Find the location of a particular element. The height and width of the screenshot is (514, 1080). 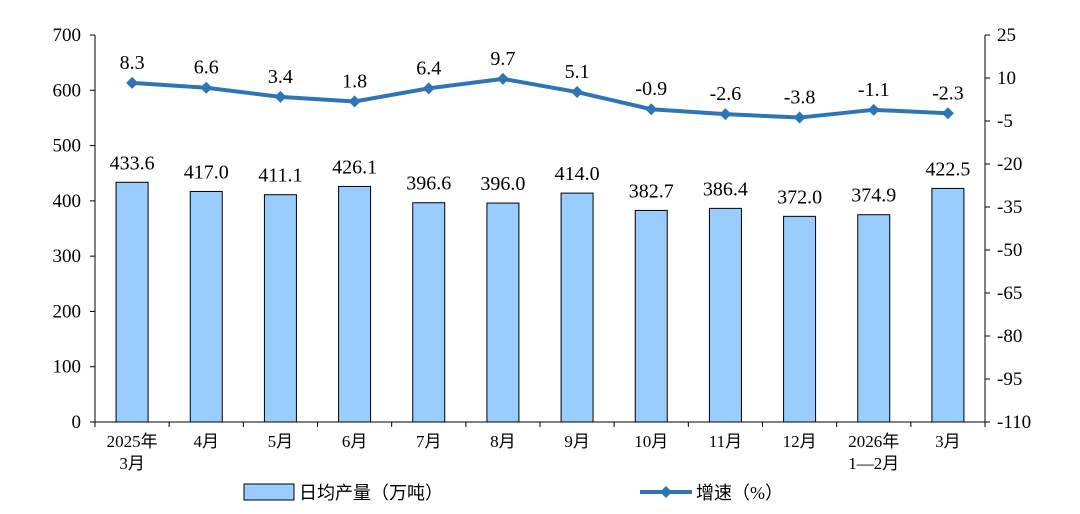

x-tick-label: 12月 is located at coordinates (800, 441).